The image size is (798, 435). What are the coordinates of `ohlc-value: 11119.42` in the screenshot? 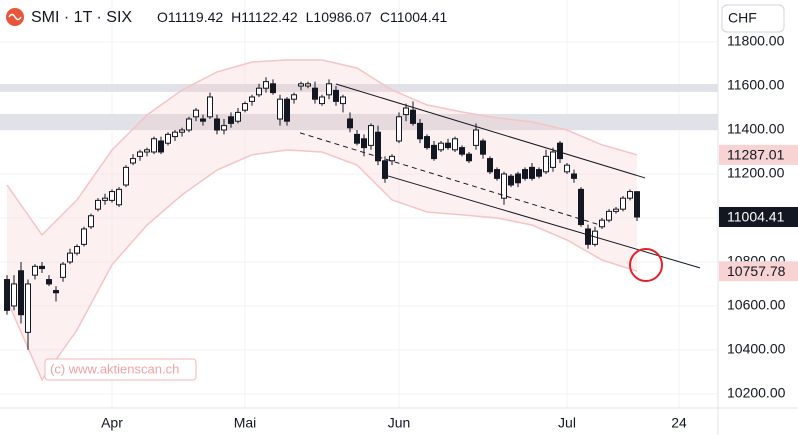 It's located at (195, 17).